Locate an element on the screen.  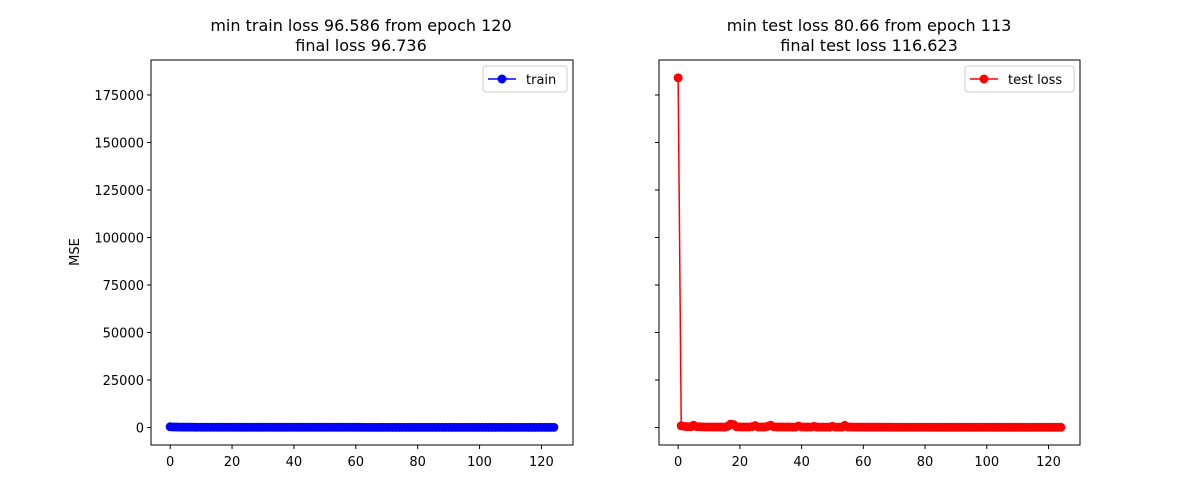
train-x-tick-label: 40 is located at coordinates (294, 462).